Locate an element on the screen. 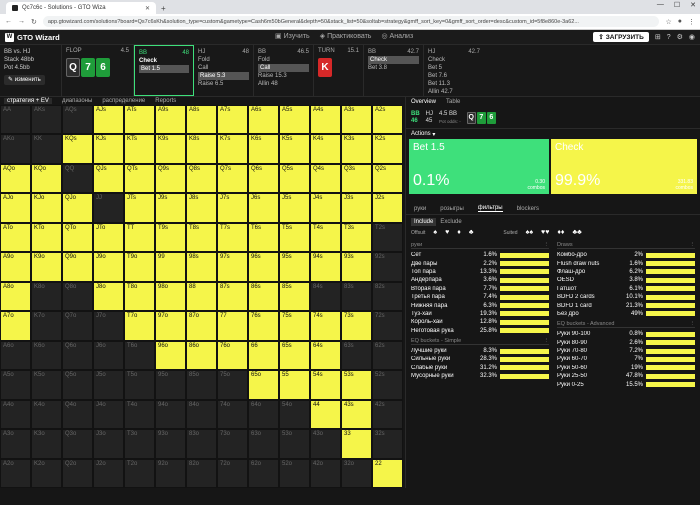  forward-icon: → is located at coordinates (21, 21).